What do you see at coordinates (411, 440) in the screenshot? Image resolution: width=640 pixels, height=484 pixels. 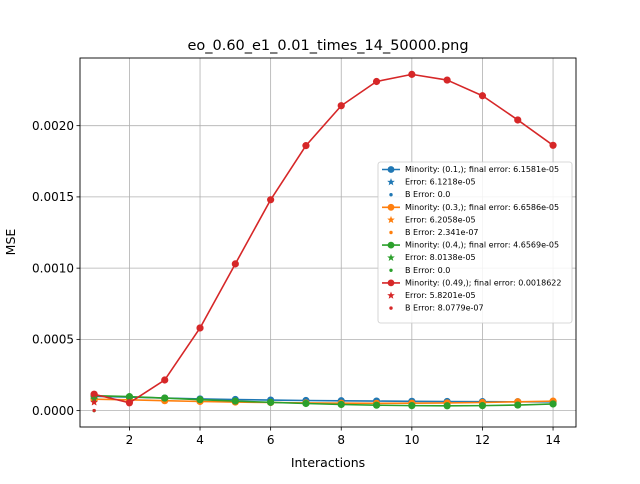 I see `x-tick-label: 10` at bounding box center [411, 440].